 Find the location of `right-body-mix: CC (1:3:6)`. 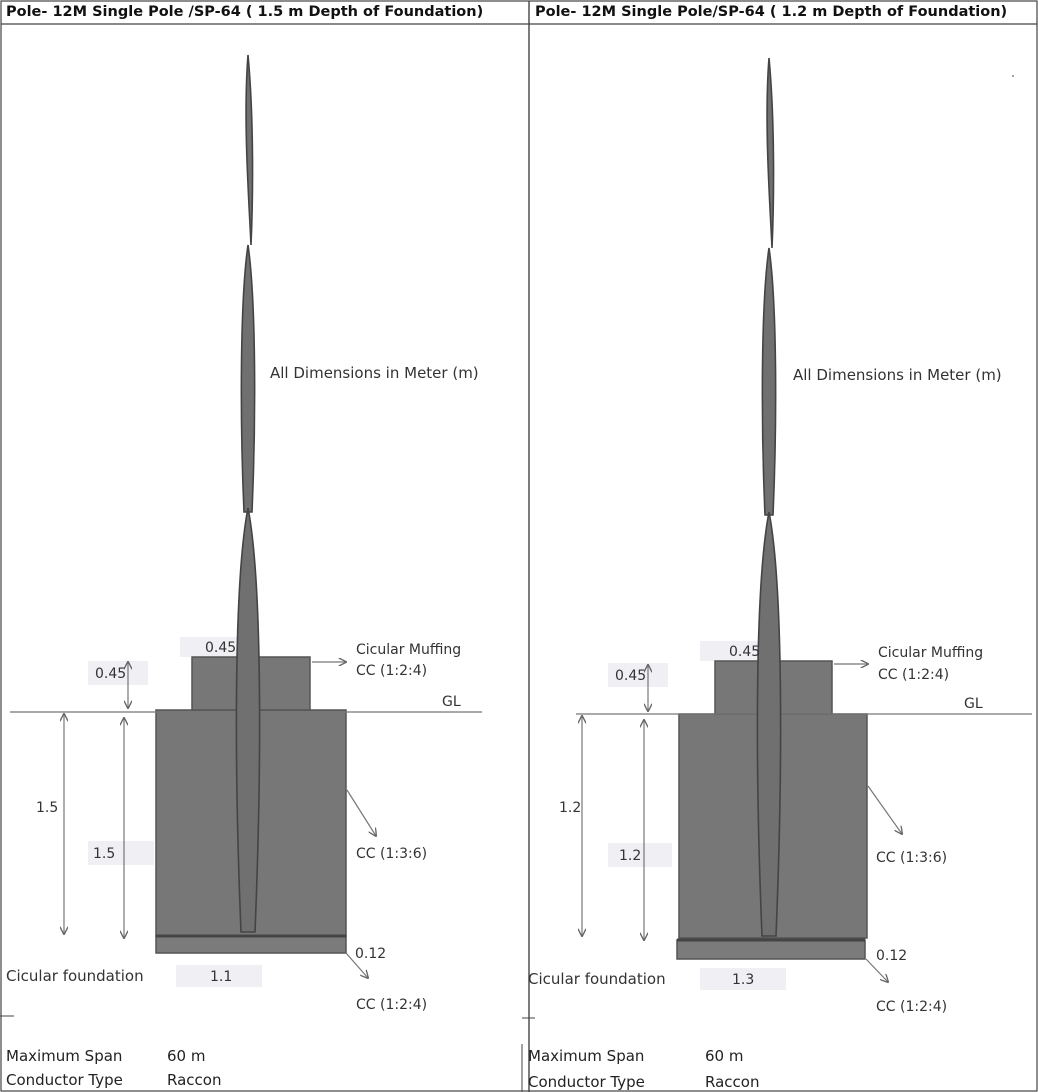

right-body-mix: CC (1:3:6) is located at coordinates (912, 858).